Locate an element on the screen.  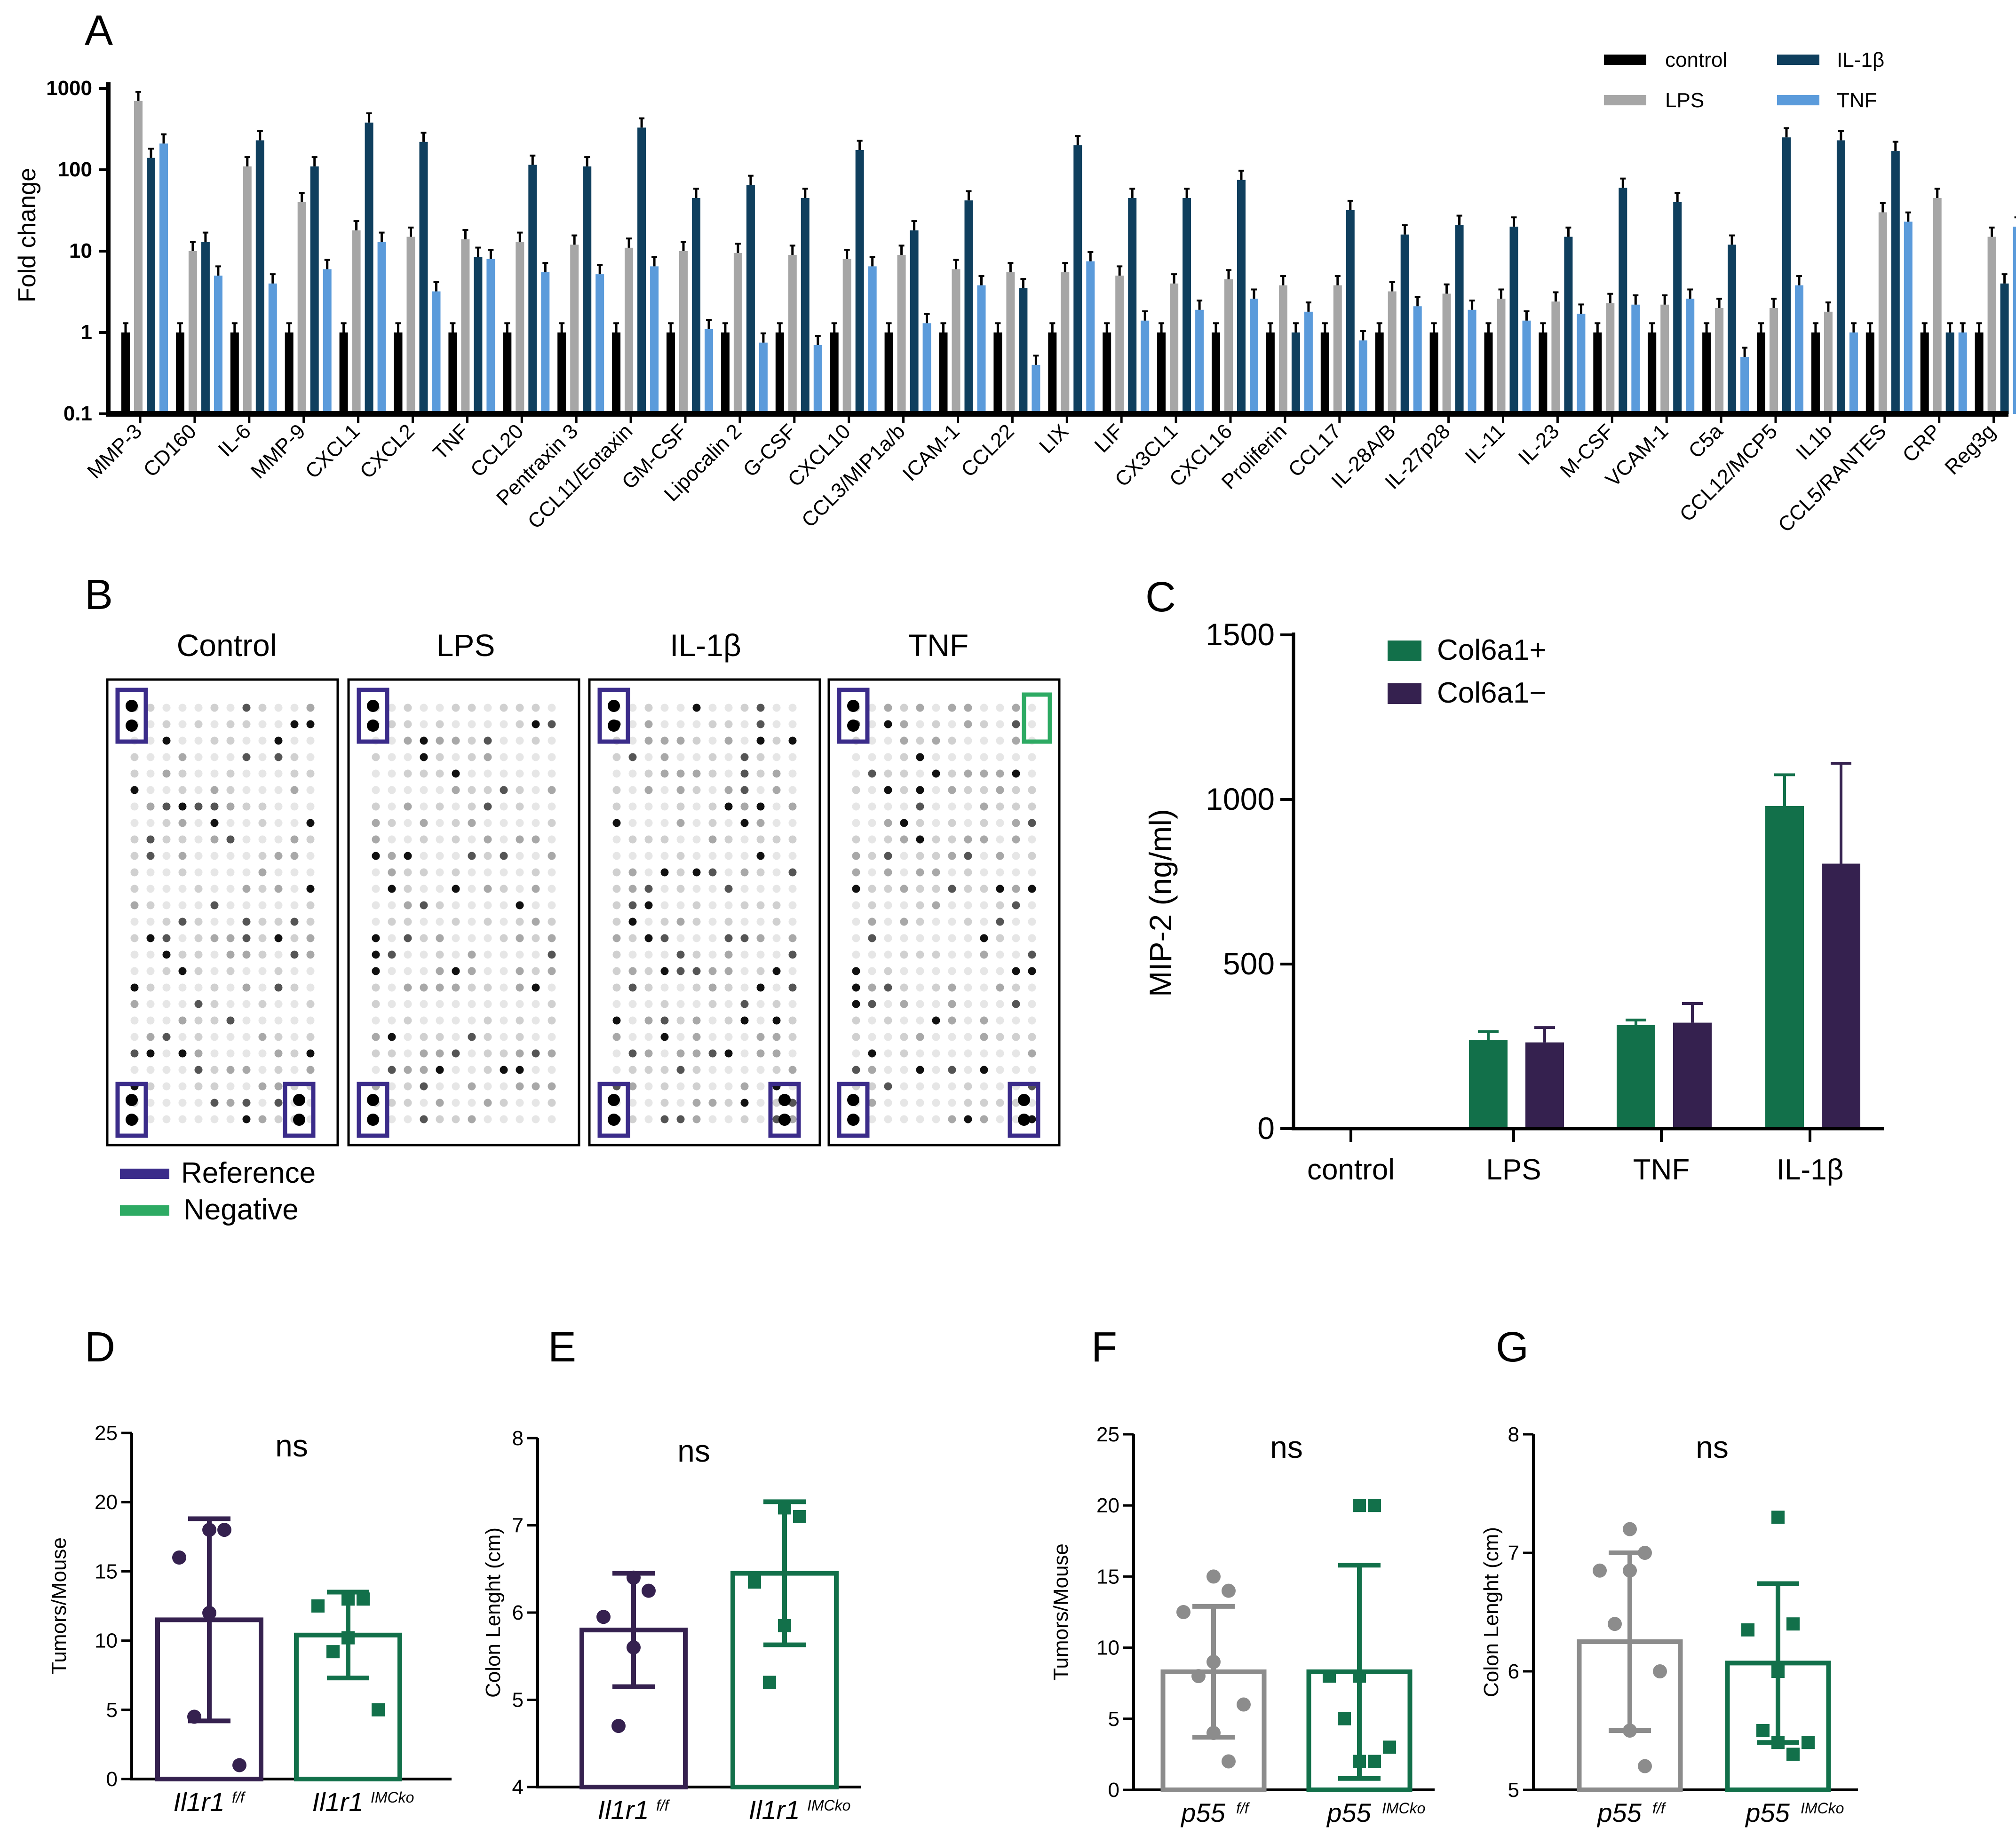
panel-a-category-label: CCL12/MCP5 is located at coordinates (1729, 472).